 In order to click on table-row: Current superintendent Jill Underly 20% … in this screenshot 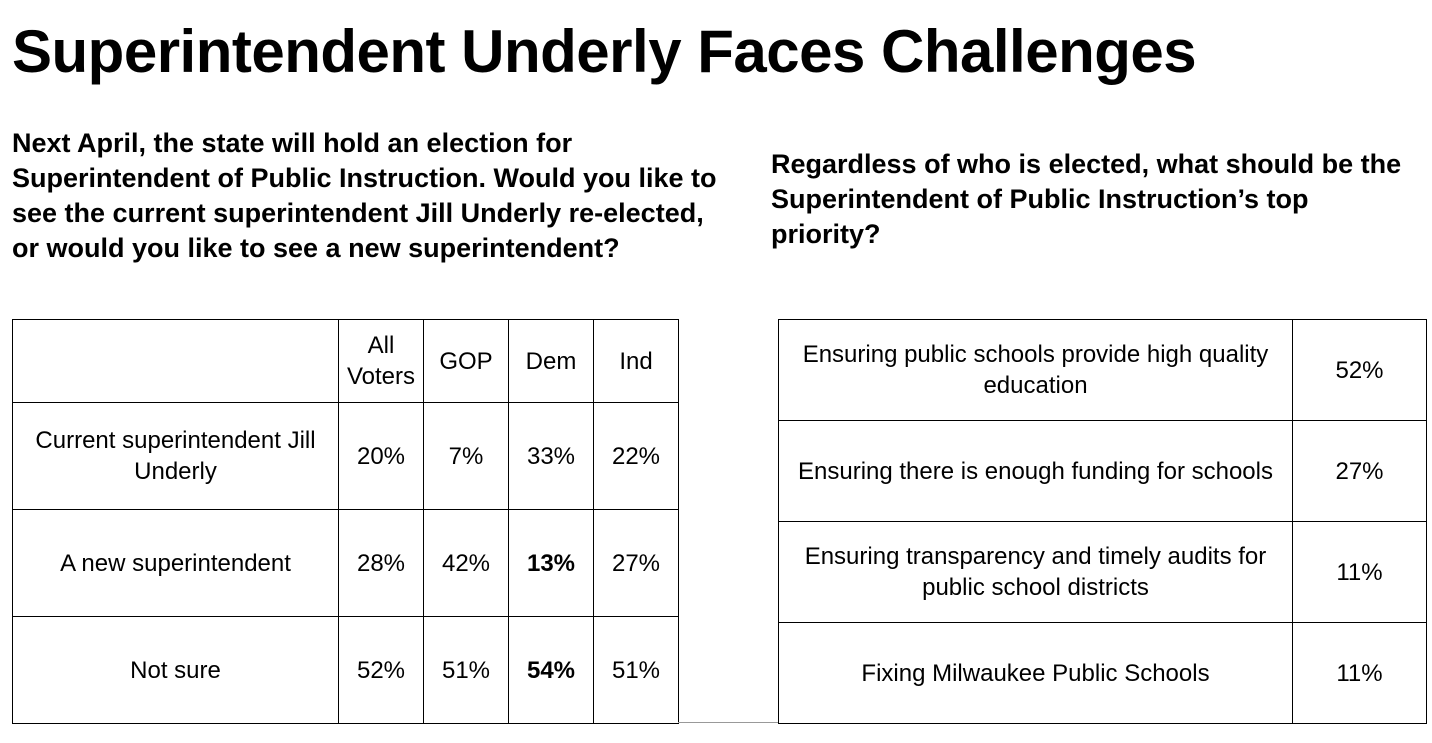, I will do `click(345, 456)`.